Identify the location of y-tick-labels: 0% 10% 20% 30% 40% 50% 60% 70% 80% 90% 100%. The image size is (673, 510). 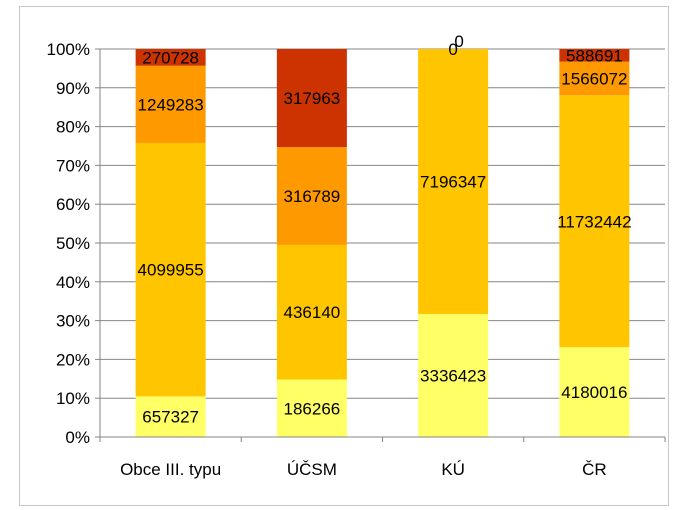
(68, 243).